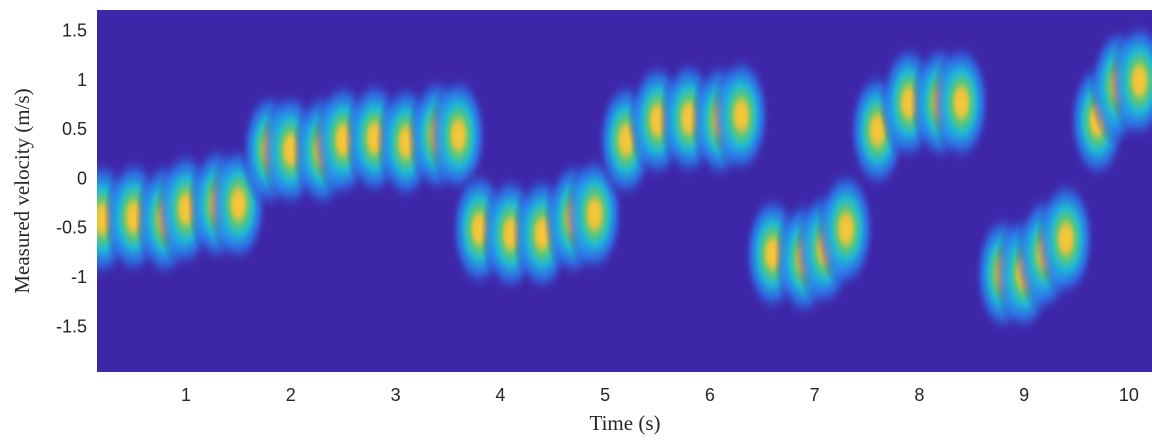  What do you see at coordinates (291, 395) in the screenshot?
I see `x-tick-label: 2` at bounding box center [291, 395].